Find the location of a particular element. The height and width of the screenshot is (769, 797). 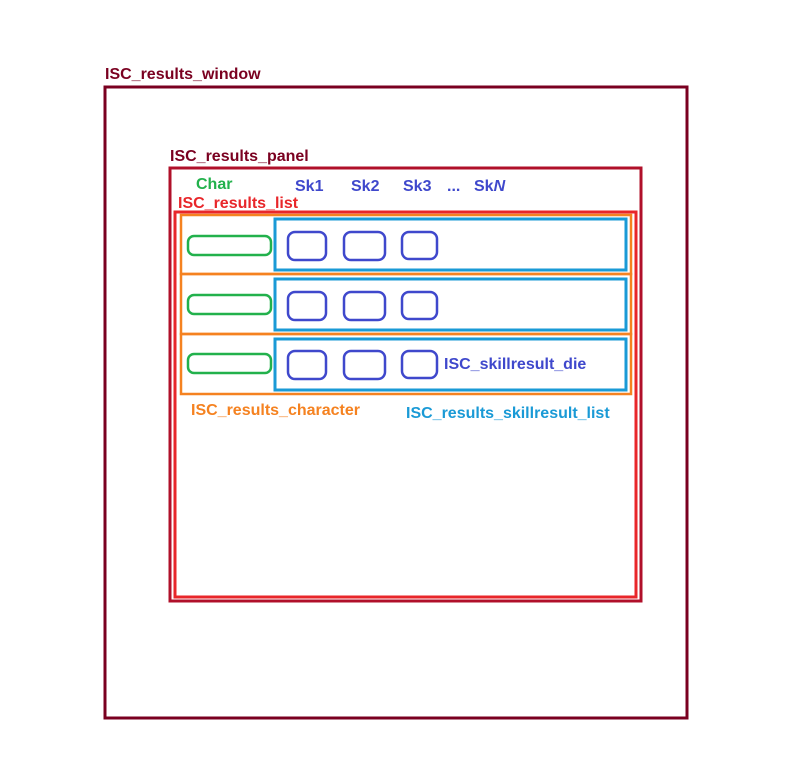

results-list-label: ISC_results_list is located at coordinates (238, 203).